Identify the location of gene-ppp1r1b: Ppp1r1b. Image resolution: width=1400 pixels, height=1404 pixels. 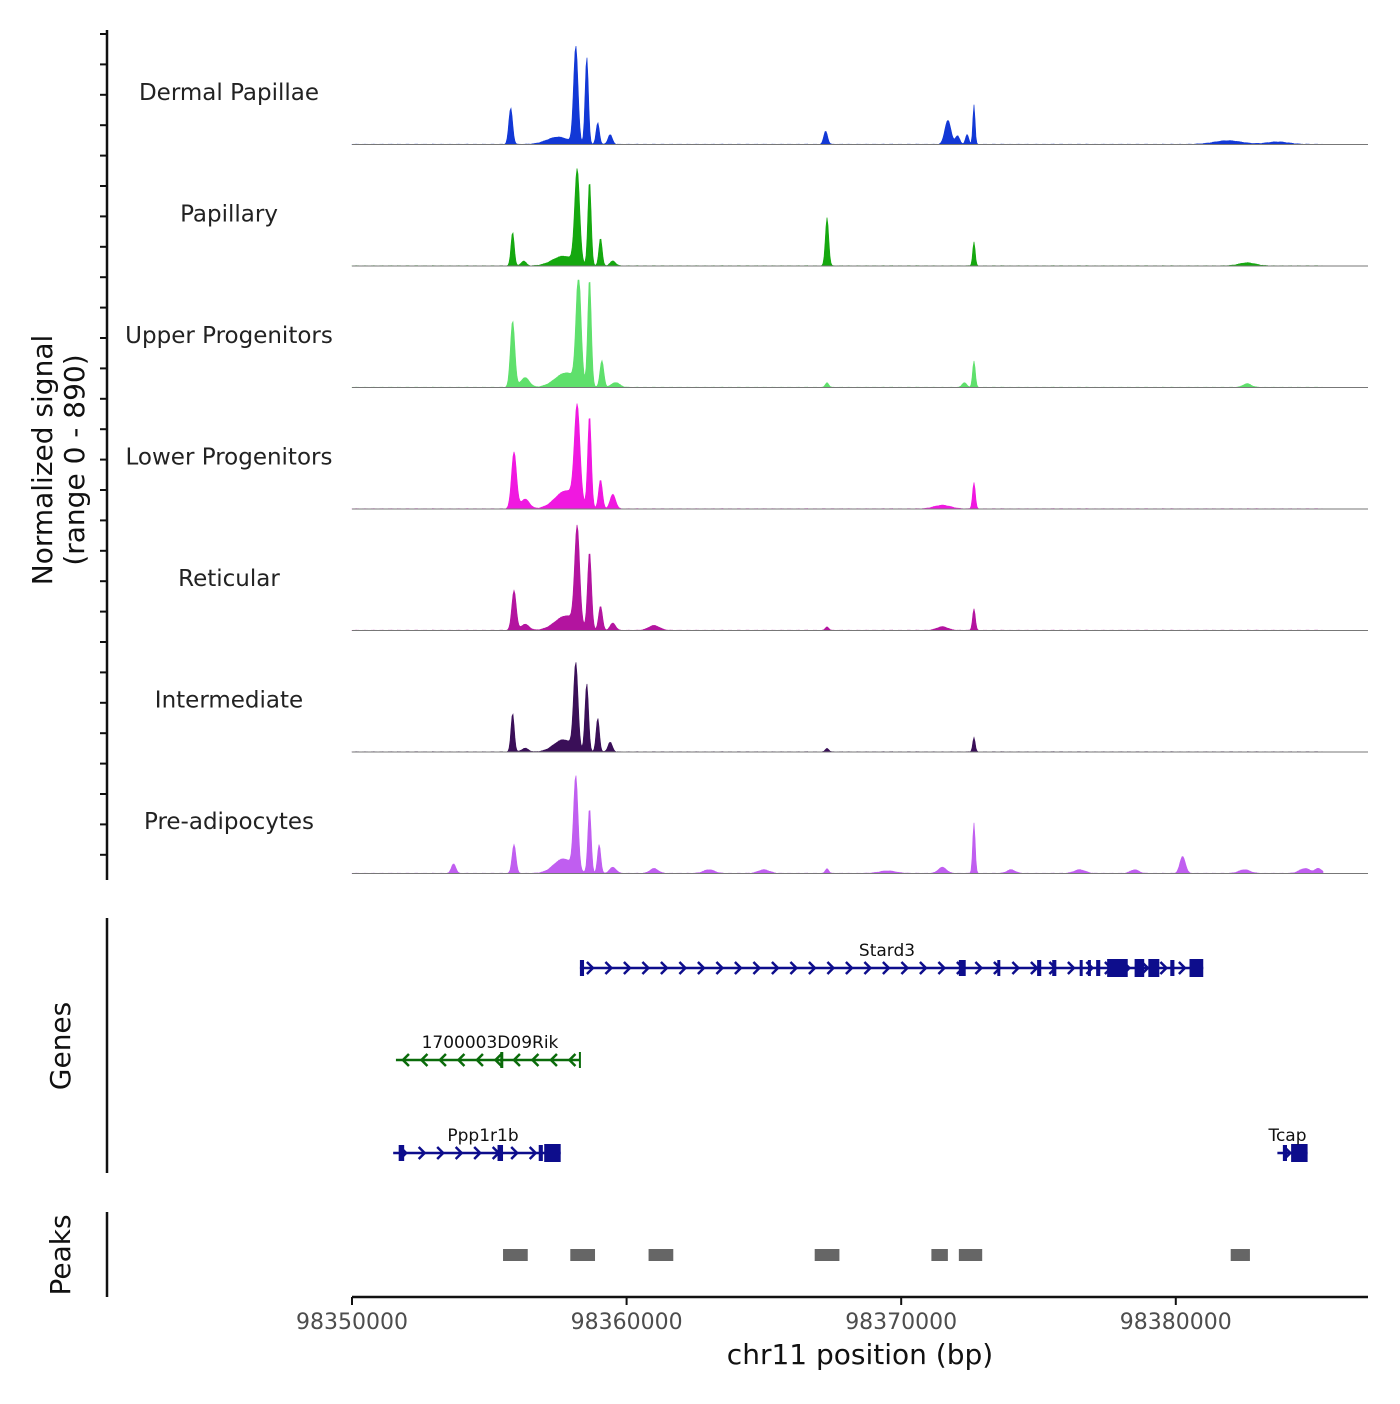
(477, 1144).